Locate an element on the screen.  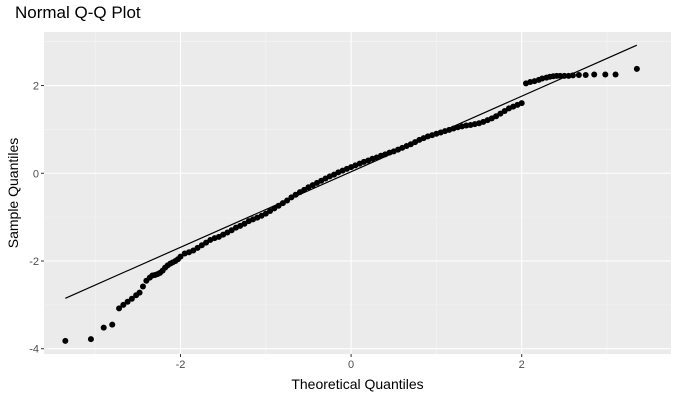
x-axis-title: Theoretical Quantiles is located at coordinates (357, 384).